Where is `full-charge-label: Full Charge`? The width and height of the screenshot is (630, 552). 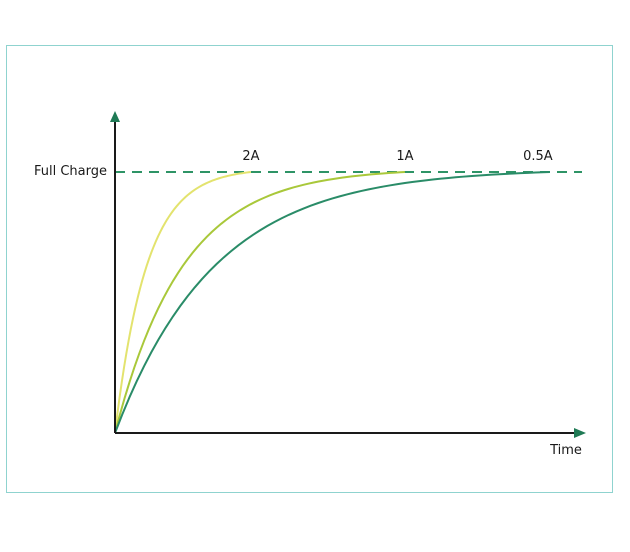 full-charge-label: Full Charge is located at coordinates (70, 171).